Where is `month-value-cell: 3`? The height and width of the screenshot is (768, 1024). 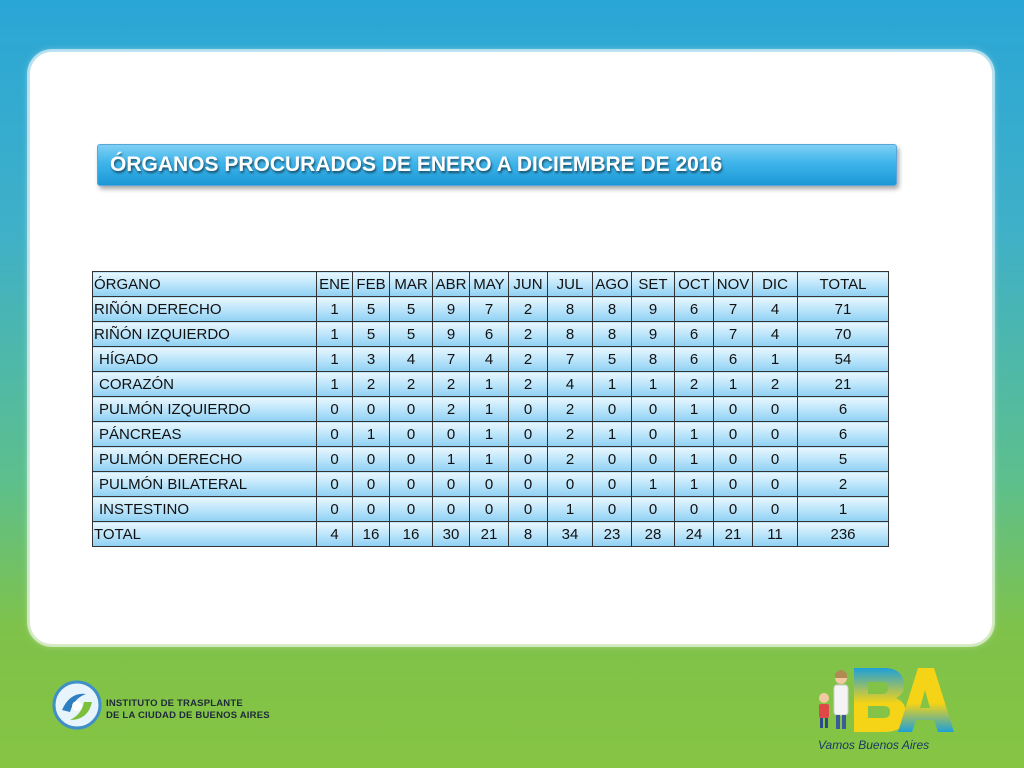
month-value-cell: 3 is located at coordinates (371, 359).